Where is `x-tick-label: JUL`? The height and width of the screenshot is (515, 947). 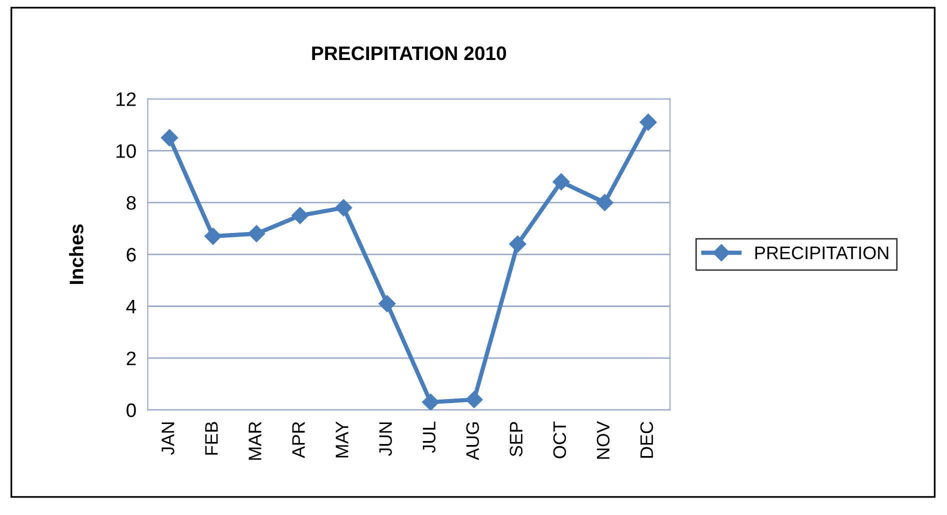 x-tick-label: JUL is located at coordinates (429, 437).